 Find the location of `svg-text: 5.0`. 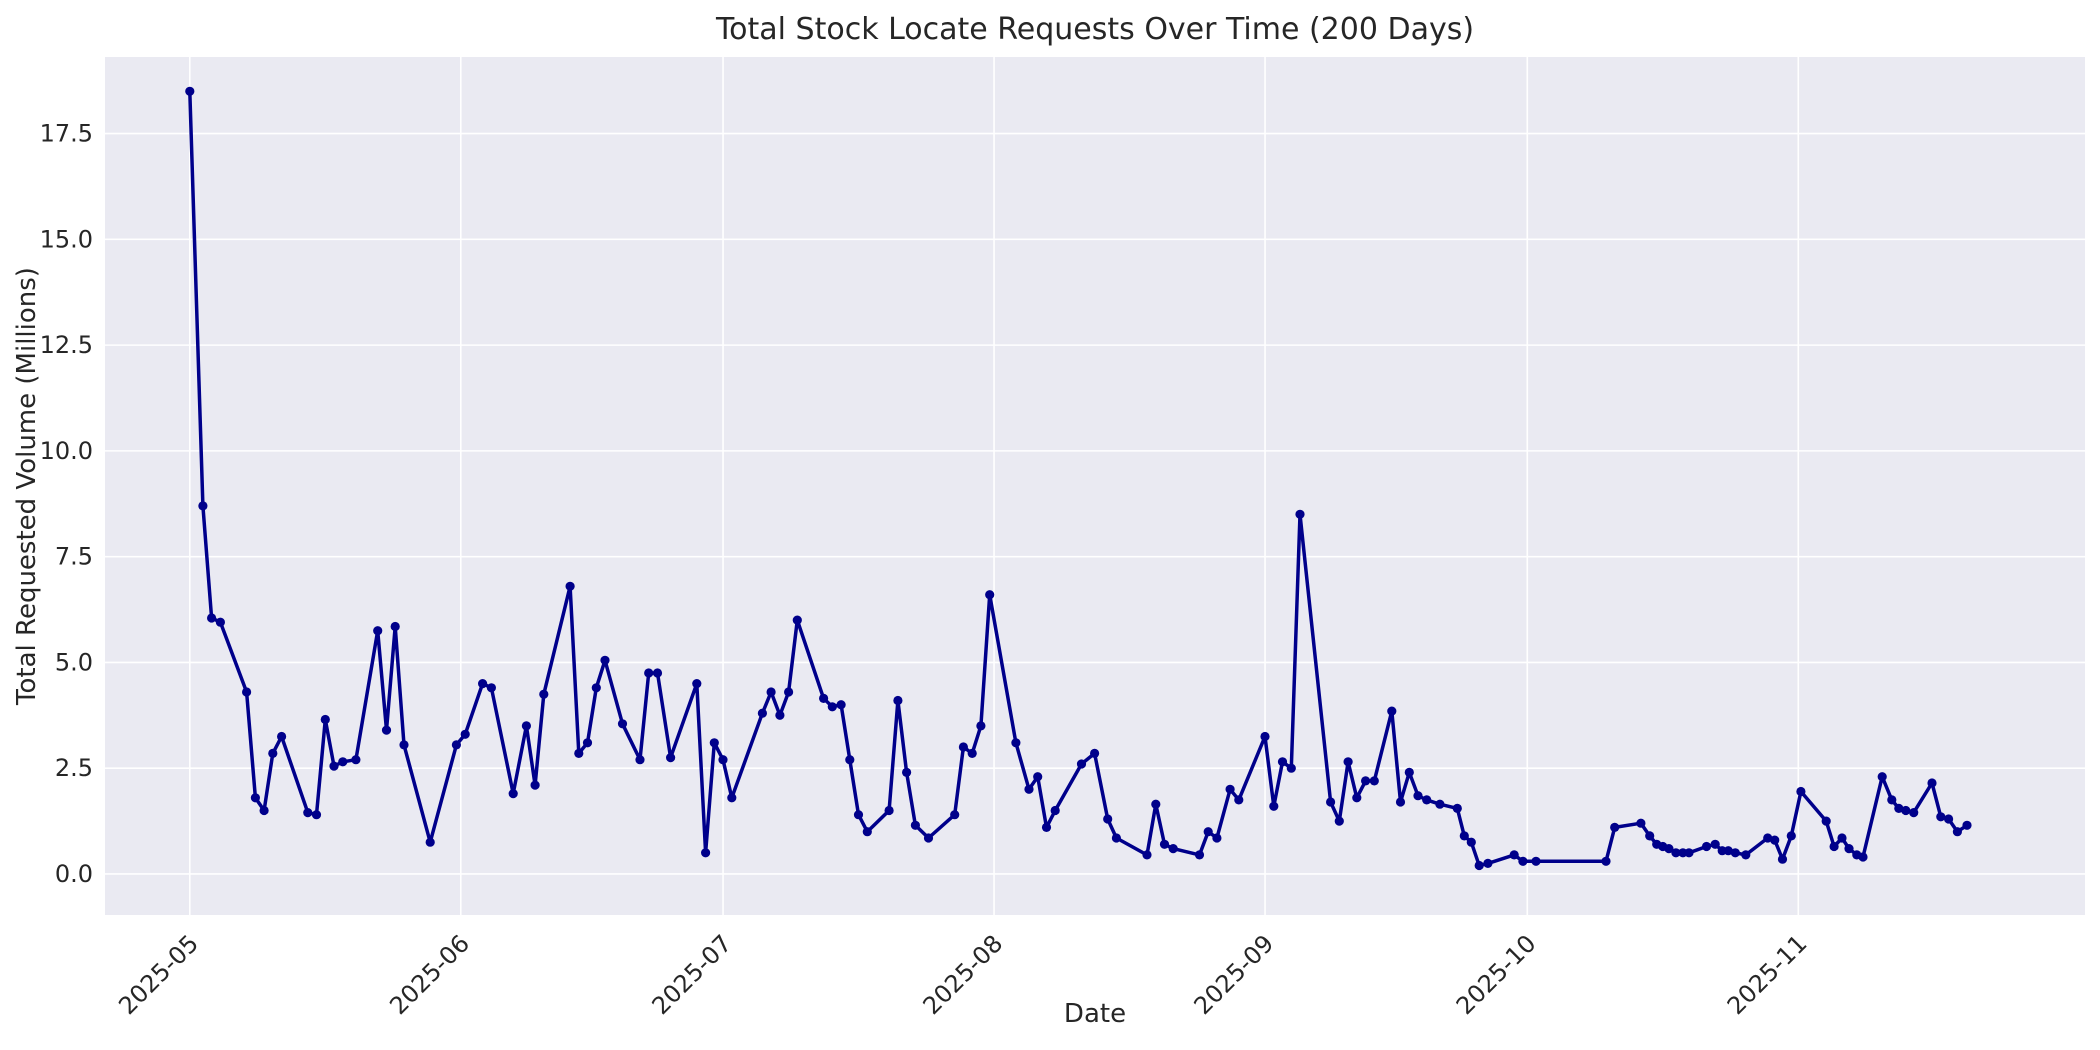

svg-text: 5.0 is located at coordinates (74, 662).